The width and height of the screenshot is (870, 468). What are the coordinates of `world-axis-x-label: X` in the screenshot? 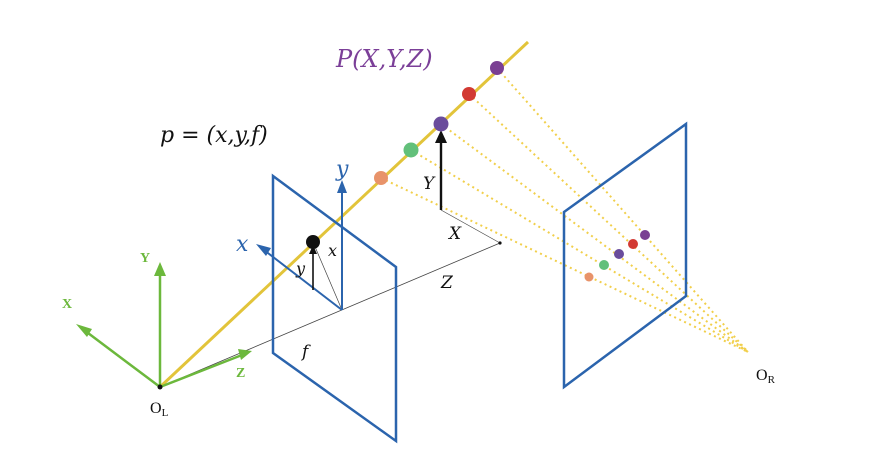 It's located at (67, 304).